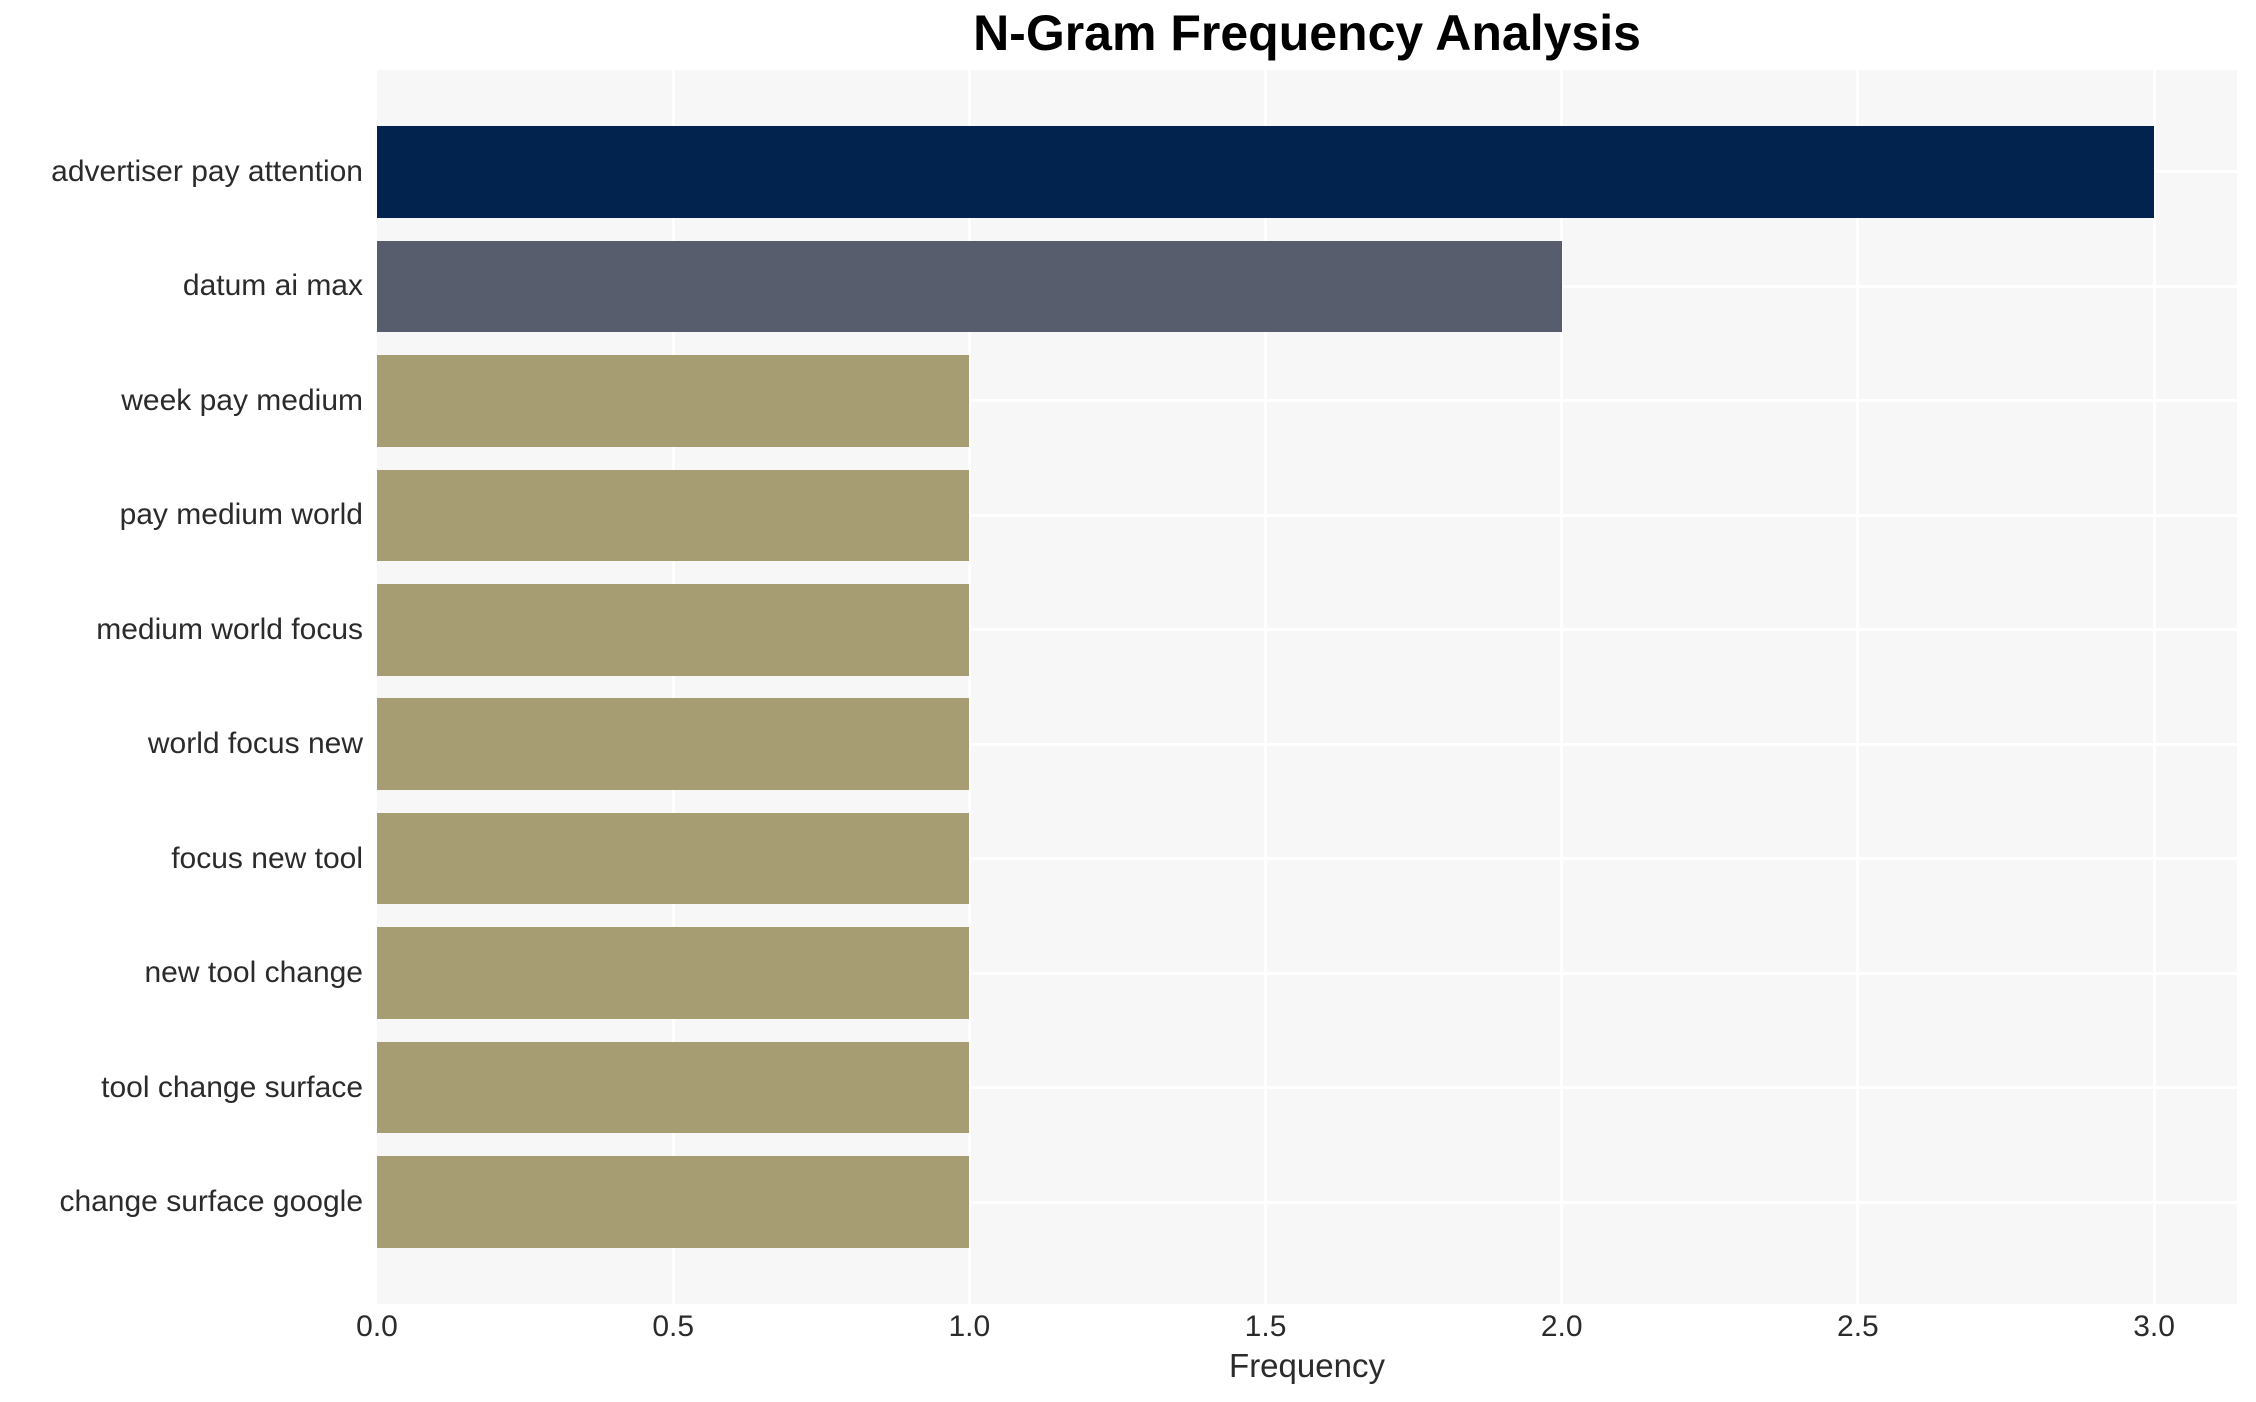 Image resolution: width=2256 pixels, height=1402 pixels. Describe the element at coordinates (2154, 1326) in the screenshot. I see `x-tick-label: 3.0` at that location.